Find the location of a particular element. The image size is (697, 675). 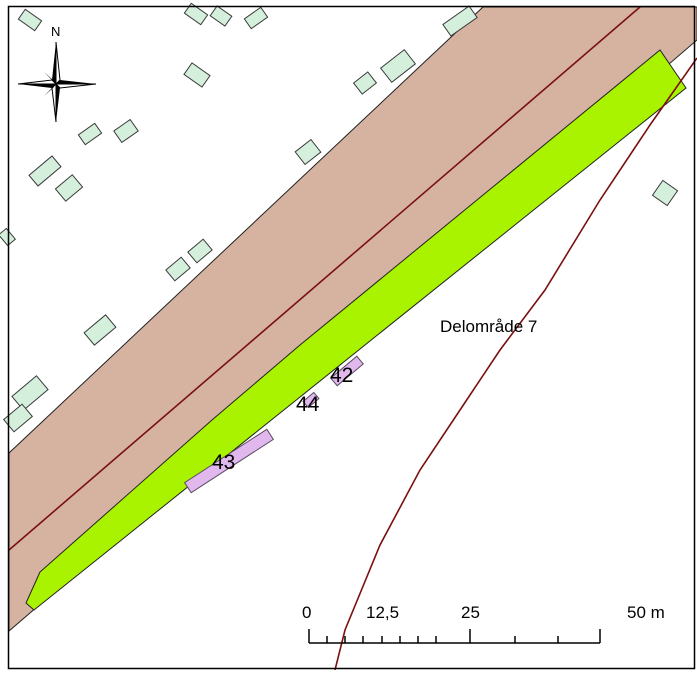

scalebar-label-25: 25 is located at coordinates (470, 612).